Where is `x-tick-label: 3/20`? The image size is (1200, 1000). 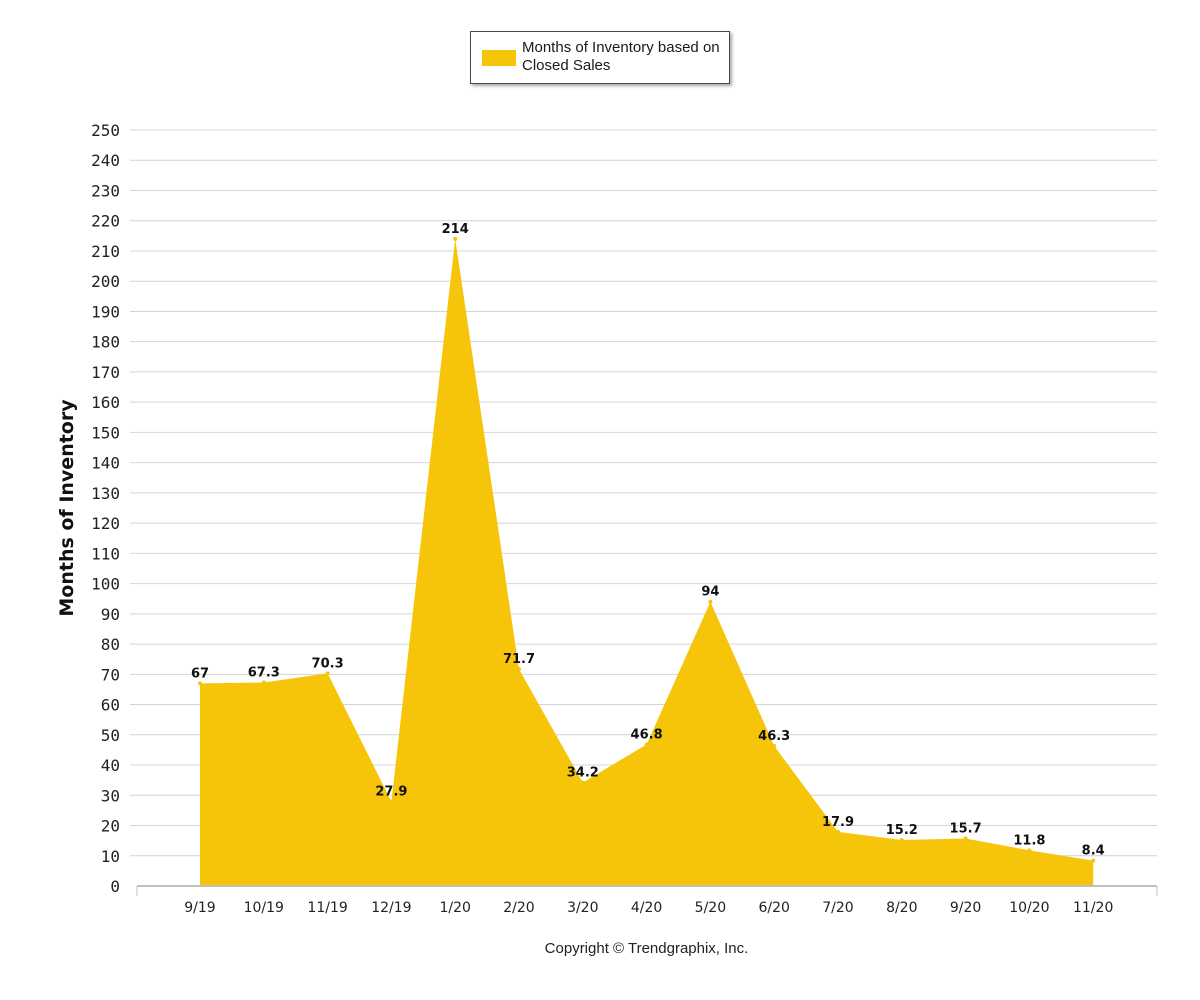 x-tick-label: 3/20 is located at coordinates (582, 908).